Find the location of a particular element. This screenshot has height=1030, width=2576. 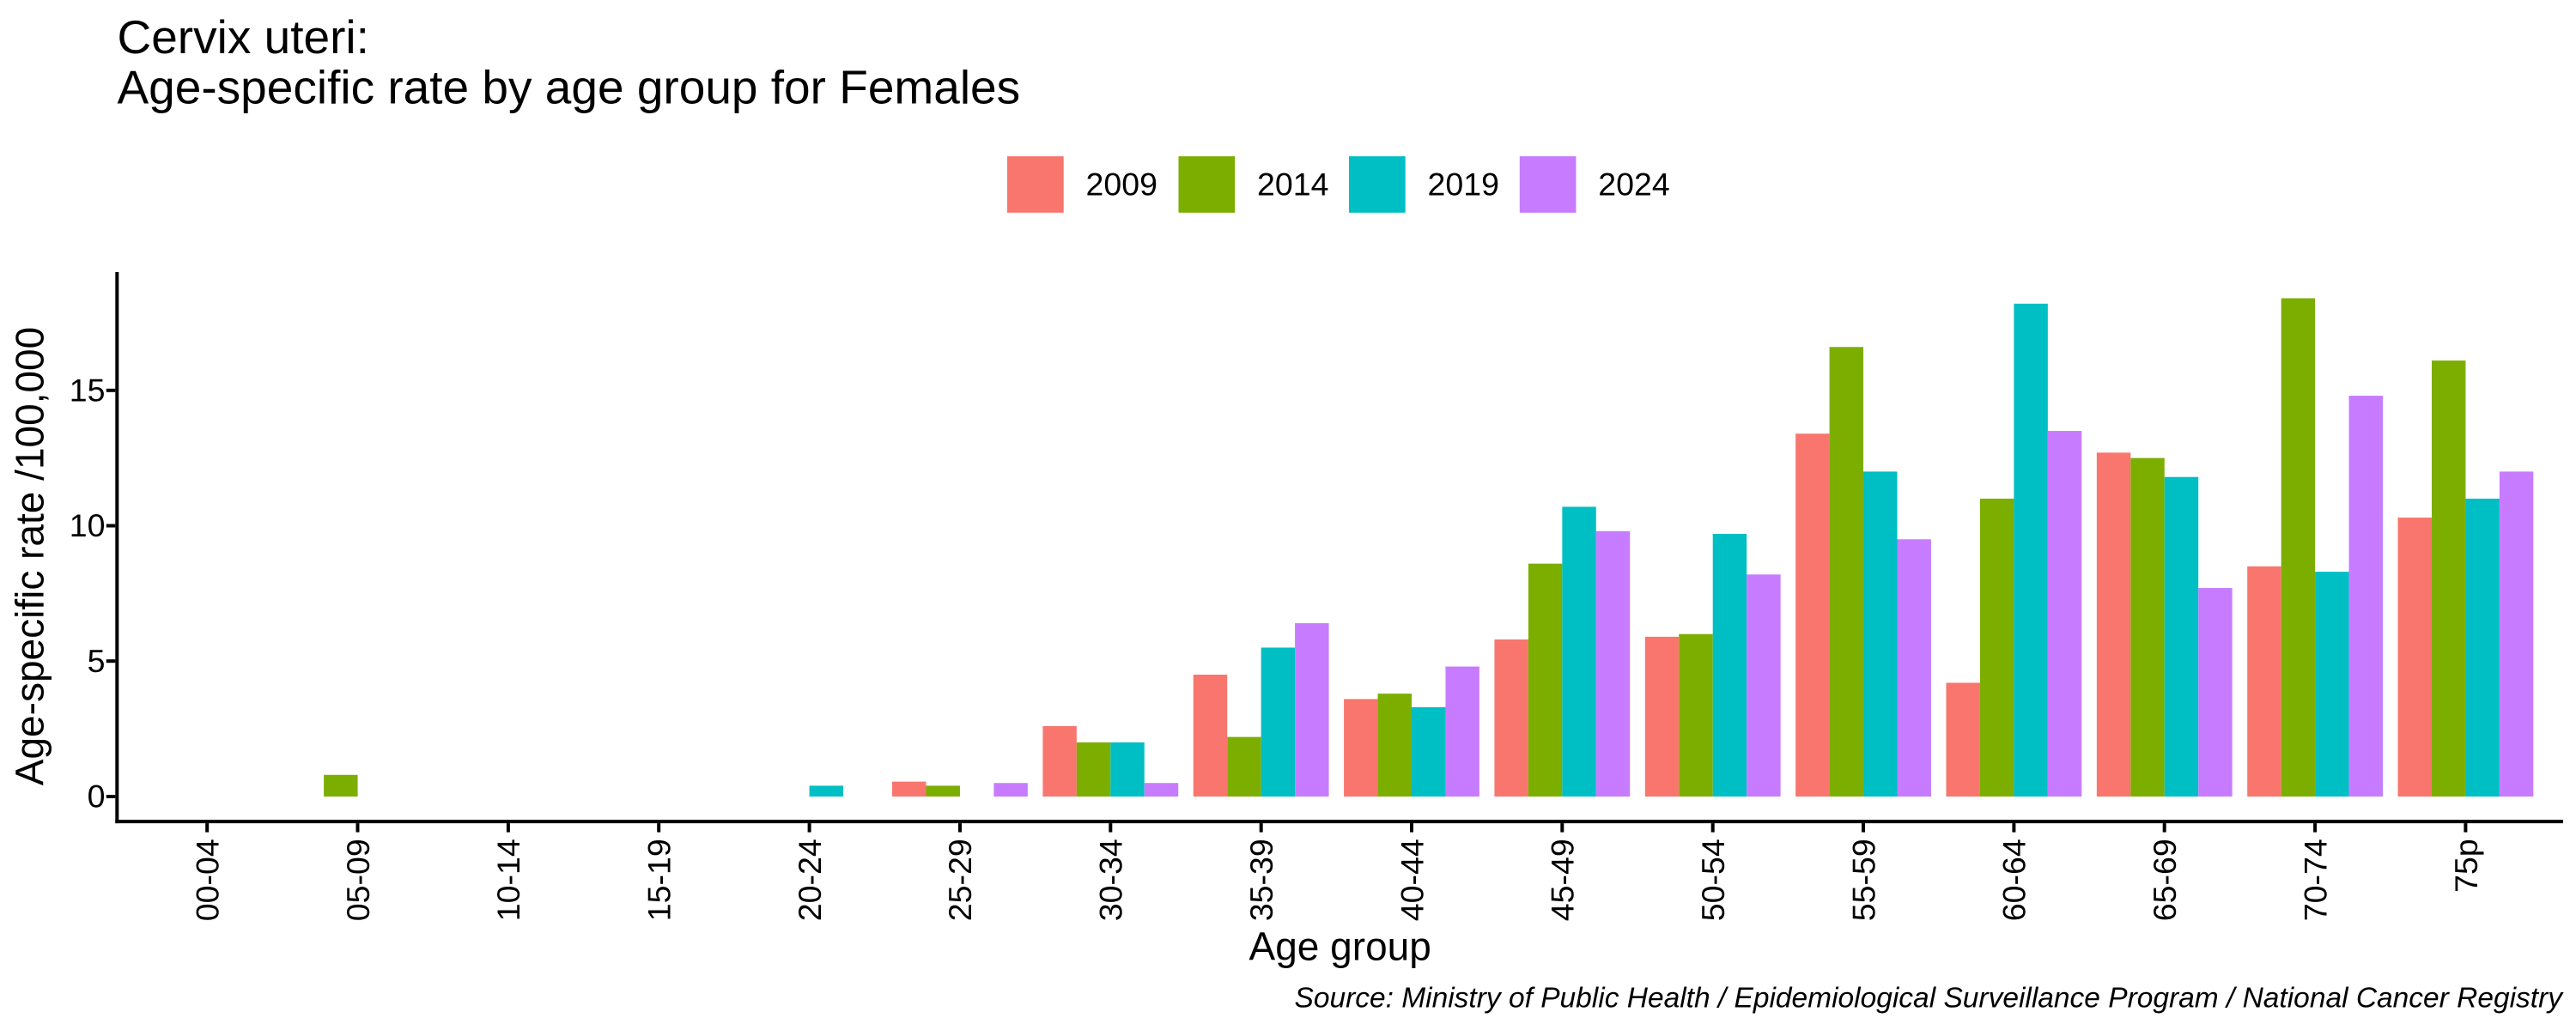

svg-text: 2014 is located at coordinates (1292, 185).